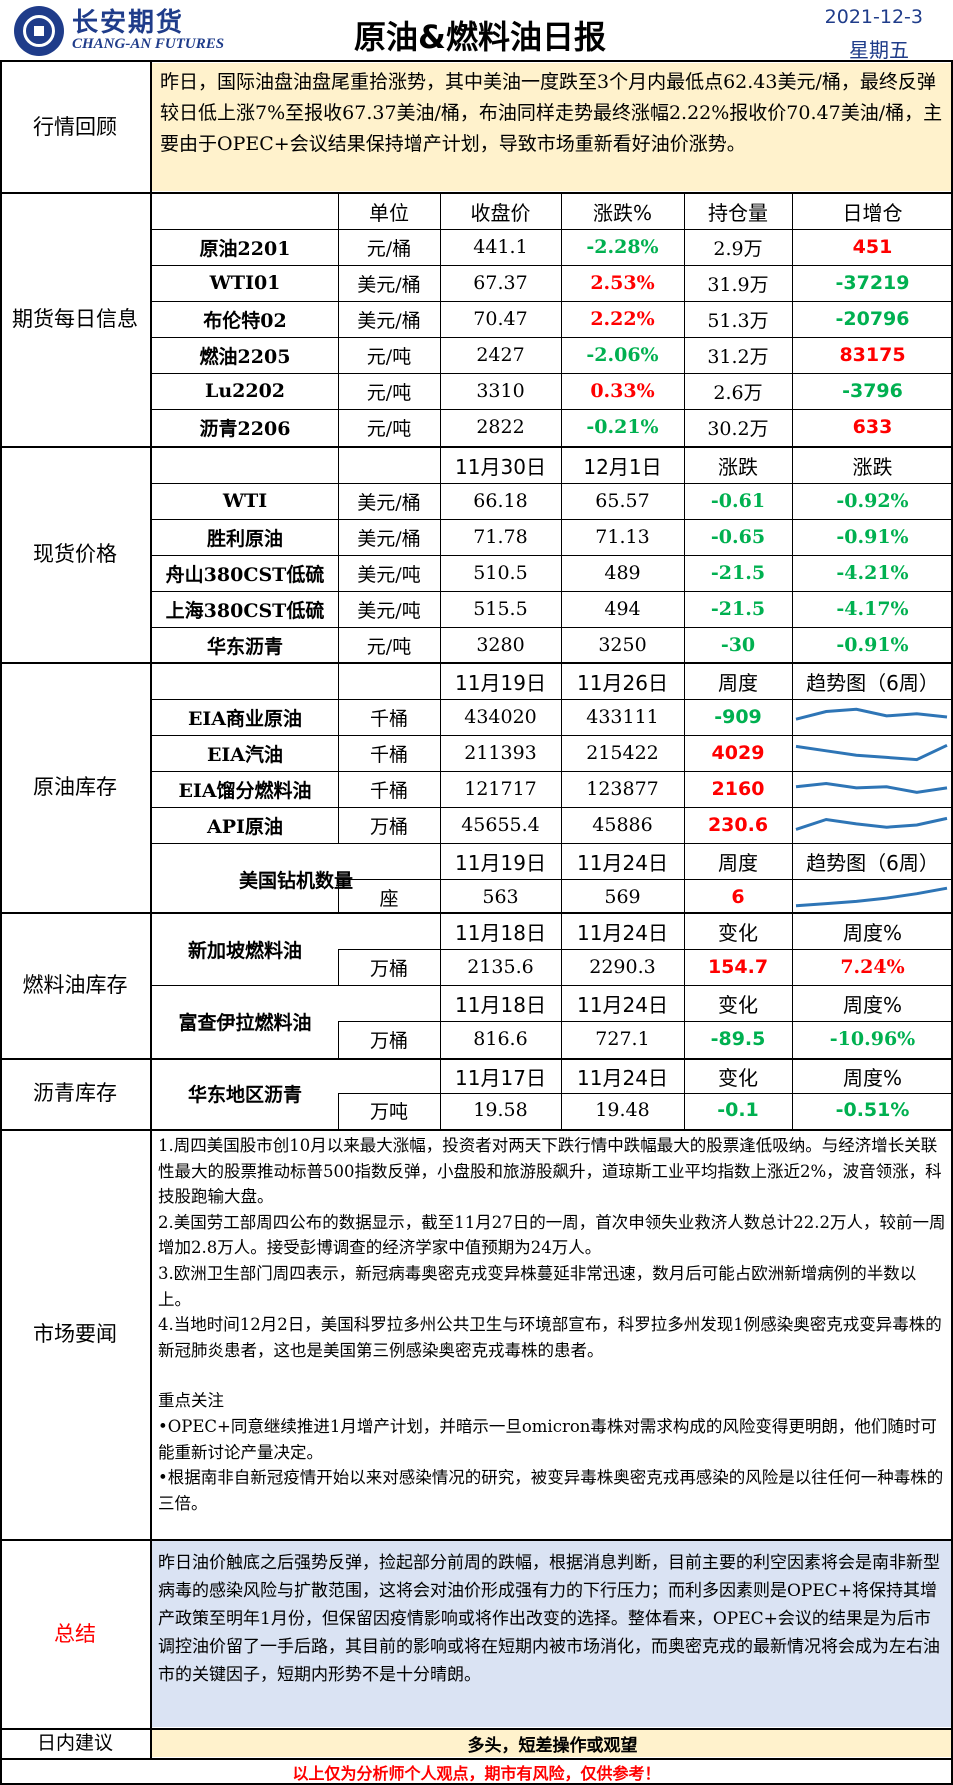 This screenshot has width=953, height=1785. What do you see at coordinates (500, 466) in the screenshot?
I see `spot-header-cell: 11月30日` at bounding box center [500, 466].